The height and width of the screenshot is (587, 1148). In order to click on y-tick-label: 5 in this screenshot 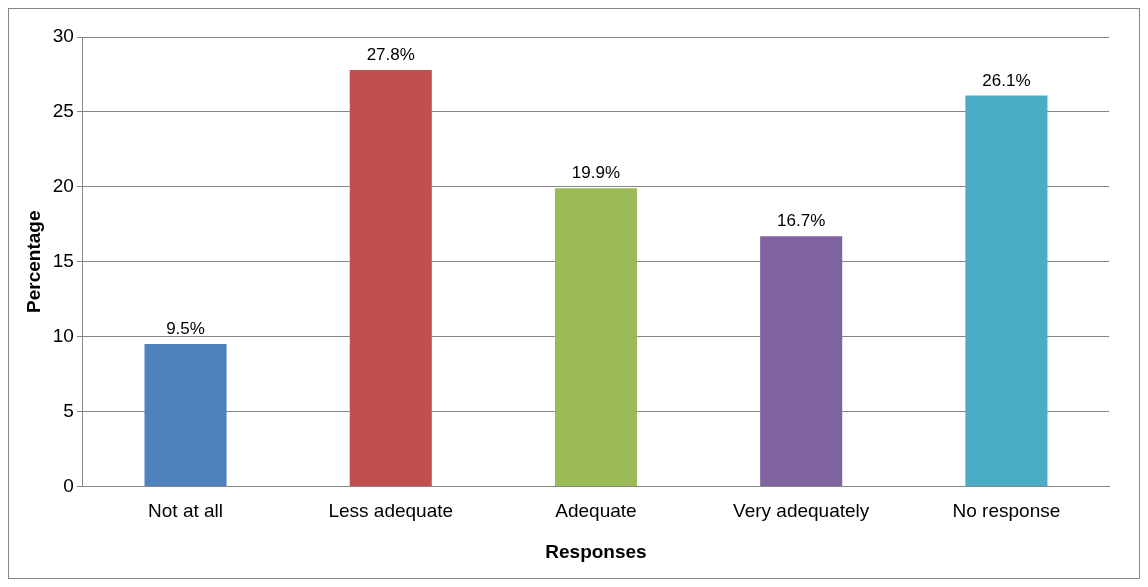, I will do `click(68, 410)`.